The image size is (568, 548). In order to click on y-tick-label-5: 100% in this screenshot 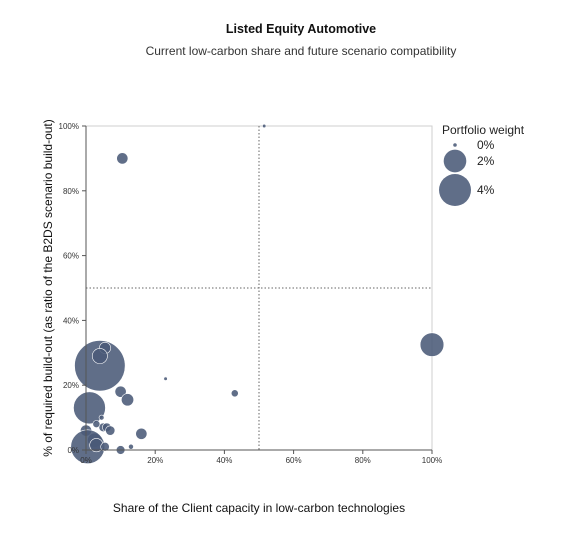, I will do `click(69, 126)`.